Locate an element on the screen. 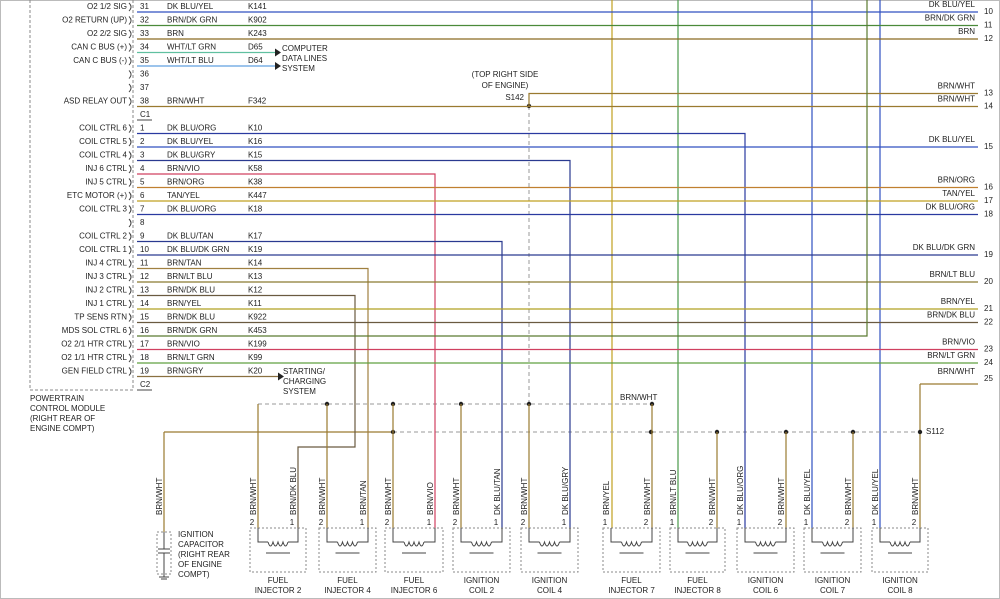 The width and height of the screenshot is (1000, 599). wire-color: DK BLU/DK GRN is located at coordinates (198, 249).